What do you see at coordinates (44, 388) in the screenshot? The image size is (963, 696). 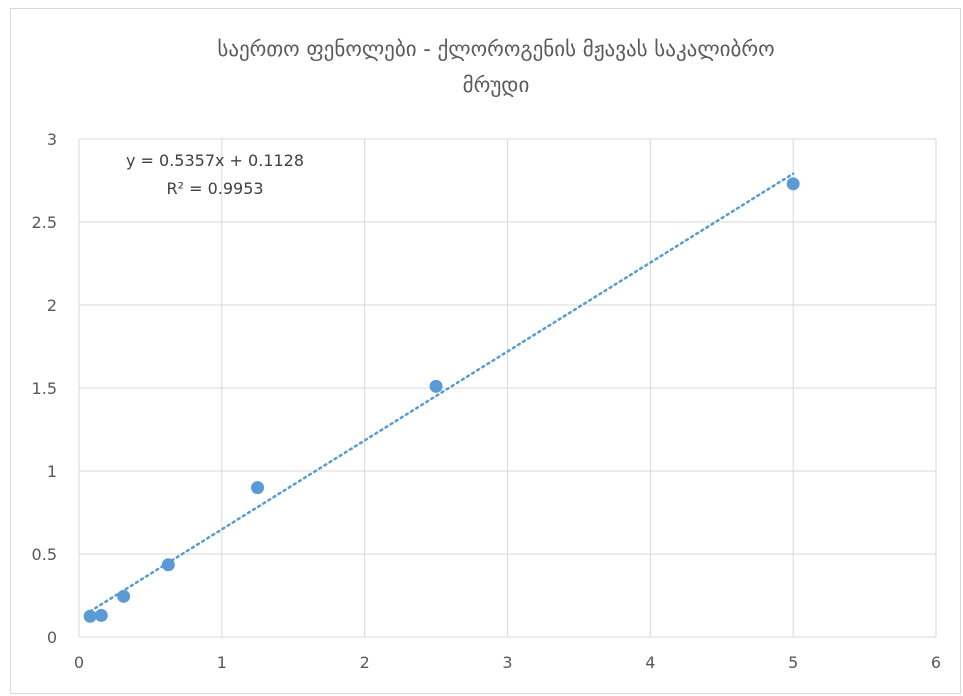 I see `y-tick-label: 1.5` at bounding box center [44, 388].